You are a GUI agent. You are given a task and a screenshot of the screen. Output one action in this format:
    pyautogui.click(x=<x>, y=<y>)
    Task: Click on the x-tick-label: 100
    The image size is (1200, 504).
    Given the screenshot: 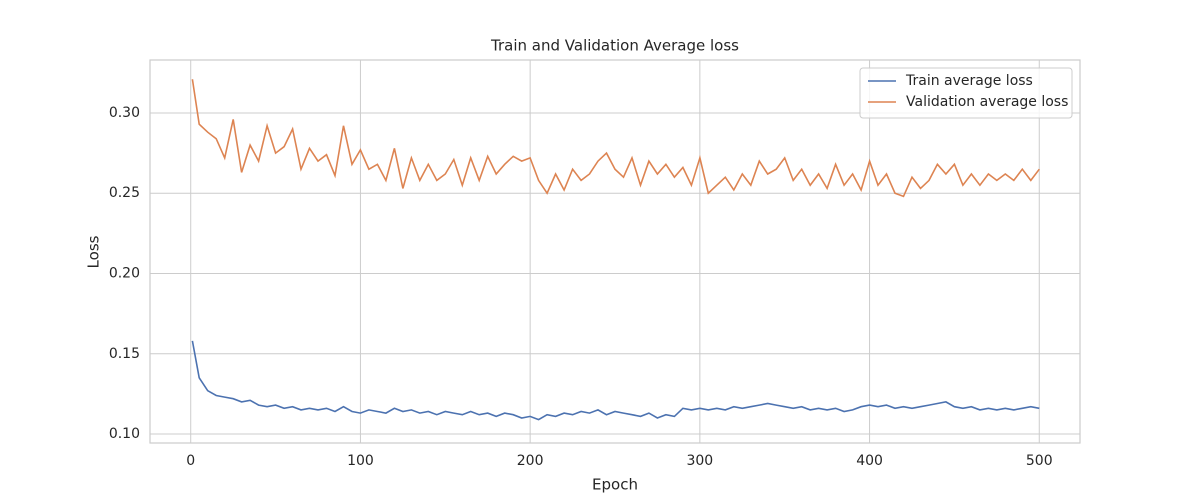 What is the action you would take?
    pyautogui.click(x=360, y=461)
    